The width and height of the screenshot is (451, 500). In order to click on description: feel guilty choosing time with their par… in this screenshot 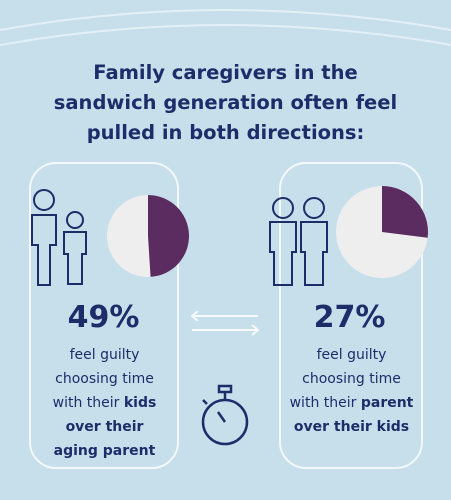, I will do `click(351, 391)`.